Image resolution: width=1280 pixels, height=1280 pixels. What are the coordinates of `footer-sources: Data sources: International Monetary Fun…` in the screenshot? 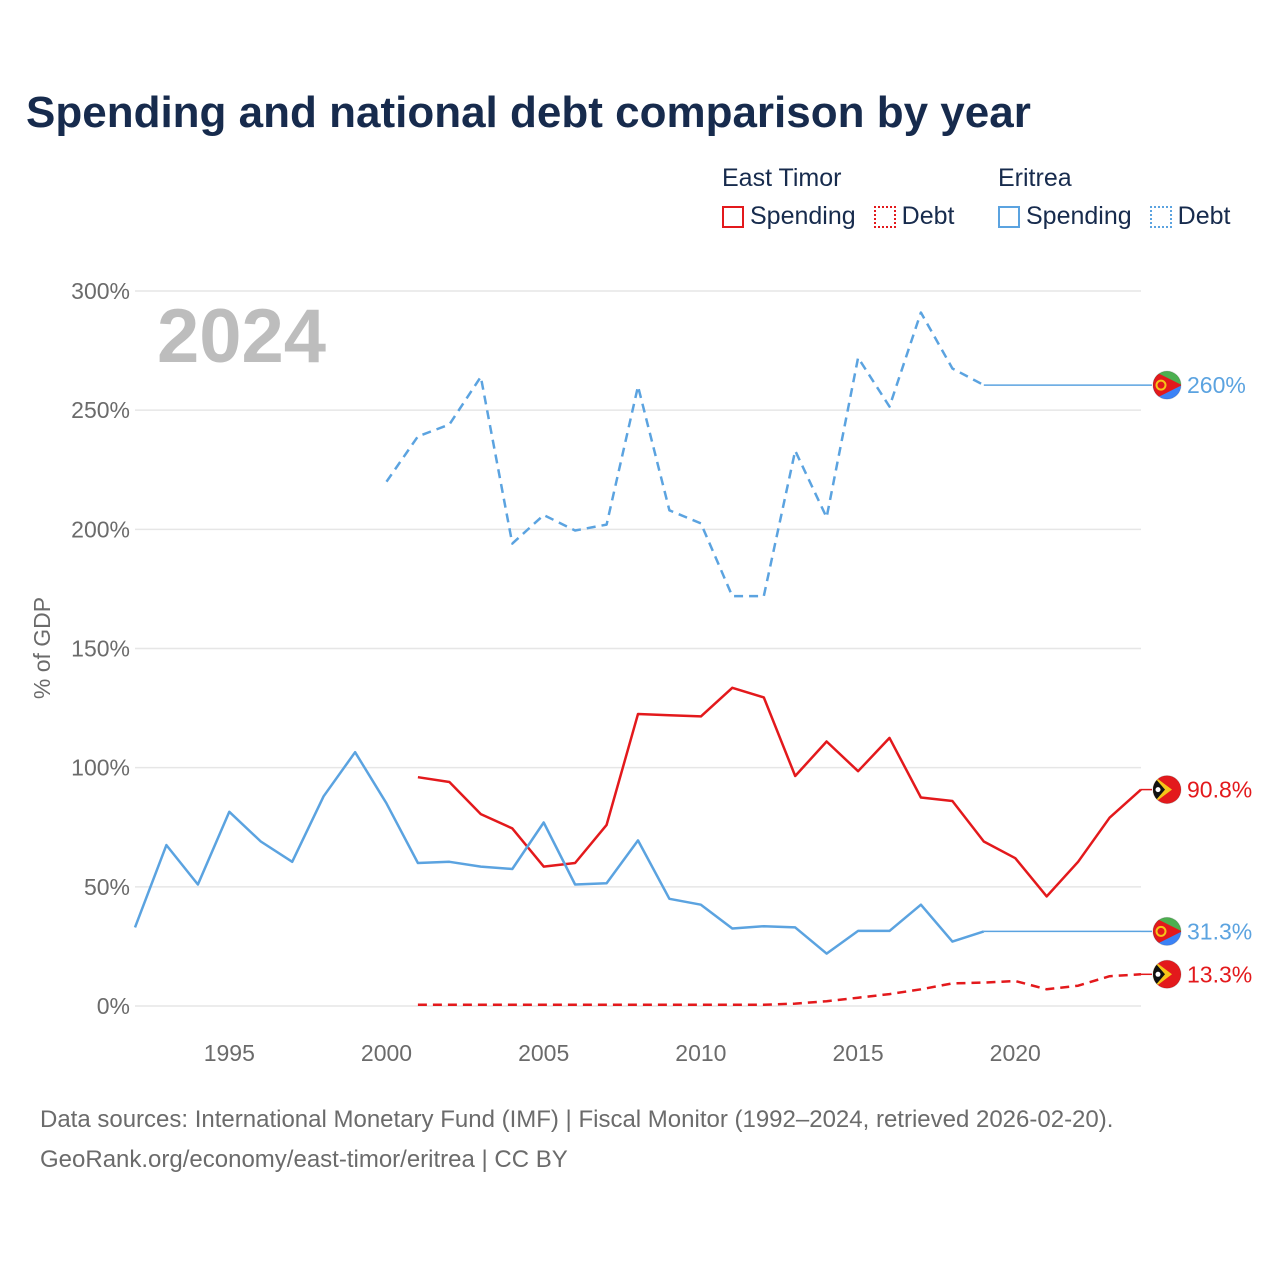 It's located at (577, 1119).